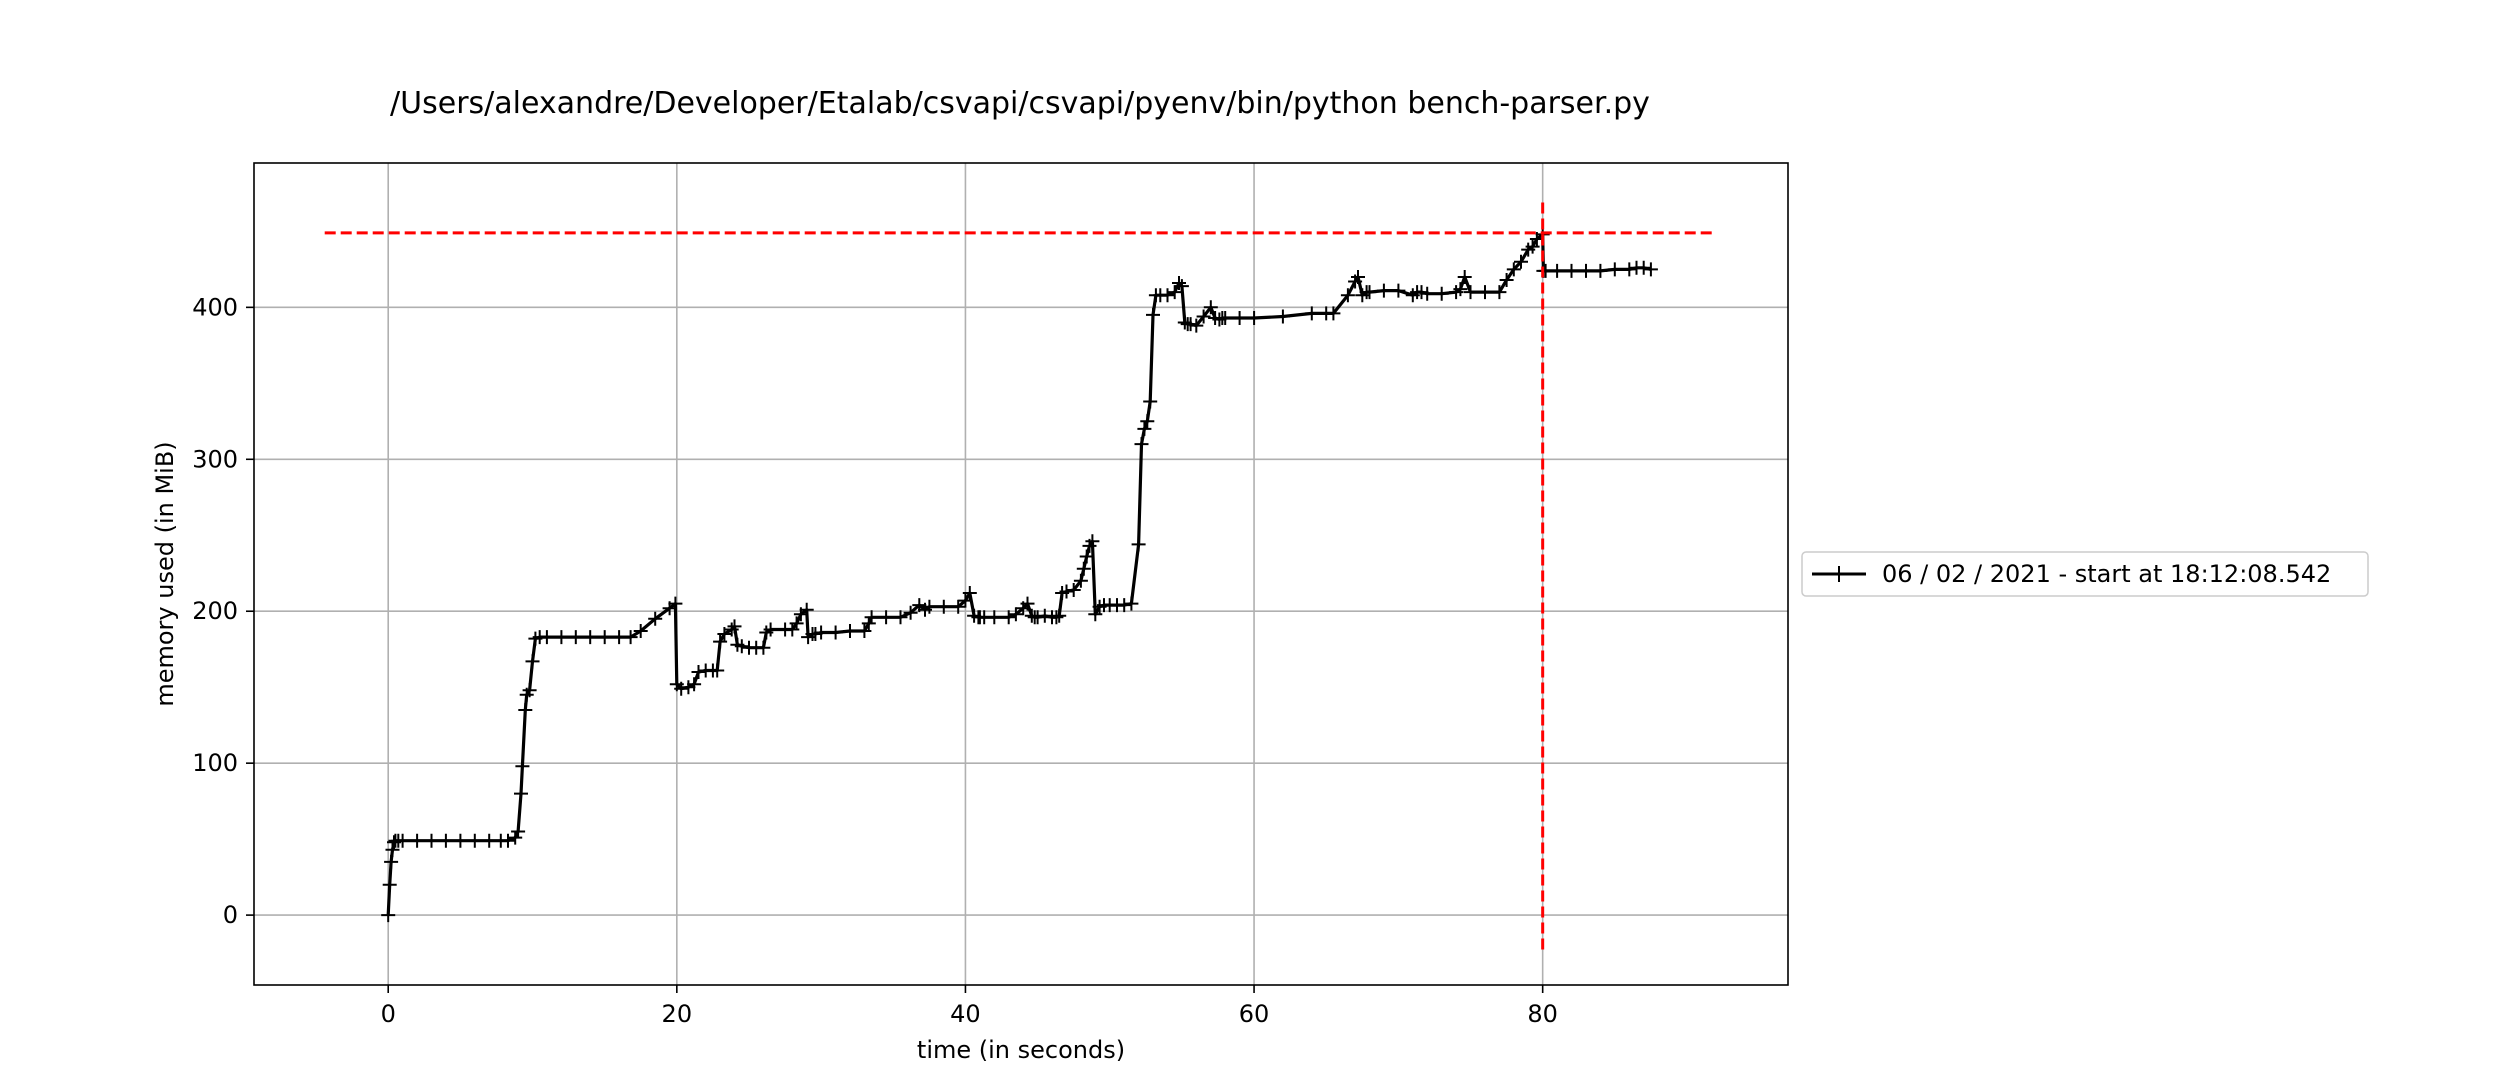 Image resolution: width=2520 pixels, height=1080 pixels. Describe the element at coordinates (1542, 1014) in the screenshot. I see `x-tick-label-4: 80` at that location.